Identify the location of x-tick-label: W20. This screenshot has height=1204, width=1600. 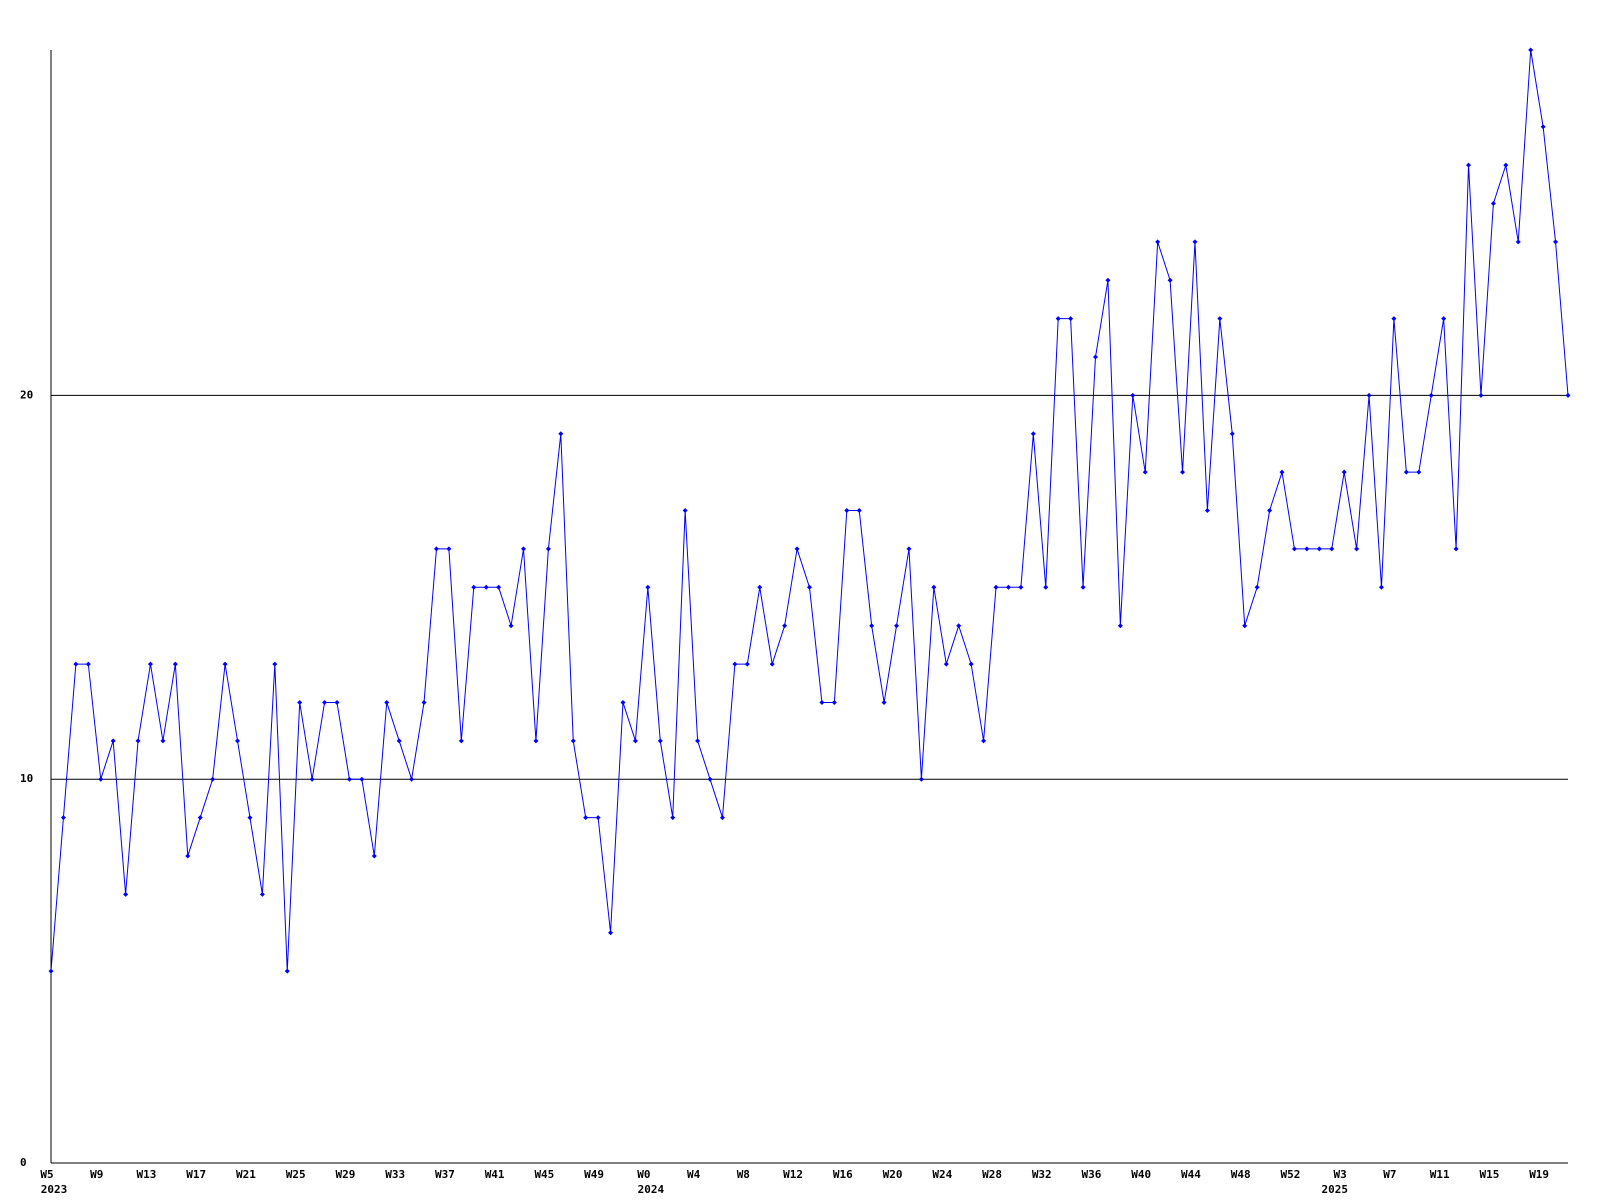
(893, 1174).